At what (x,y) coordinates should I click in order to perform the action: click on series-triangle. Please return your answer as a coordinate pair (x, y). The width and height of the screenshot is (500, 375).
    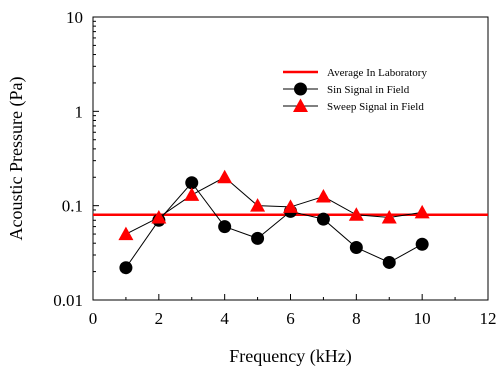
    Looking at the image, I should click on (274, 205).